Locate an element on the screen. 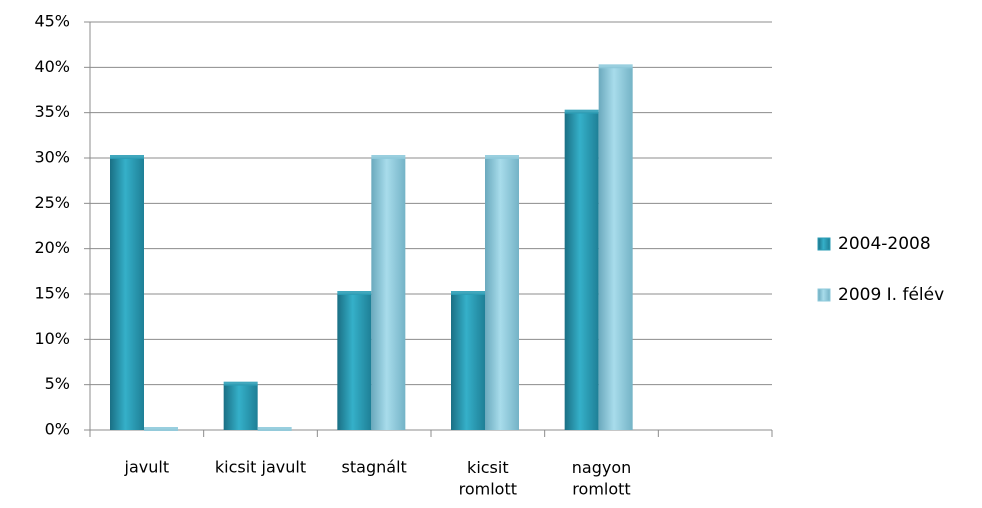  x-tick-label: javult is located at coordinates (147, 467).